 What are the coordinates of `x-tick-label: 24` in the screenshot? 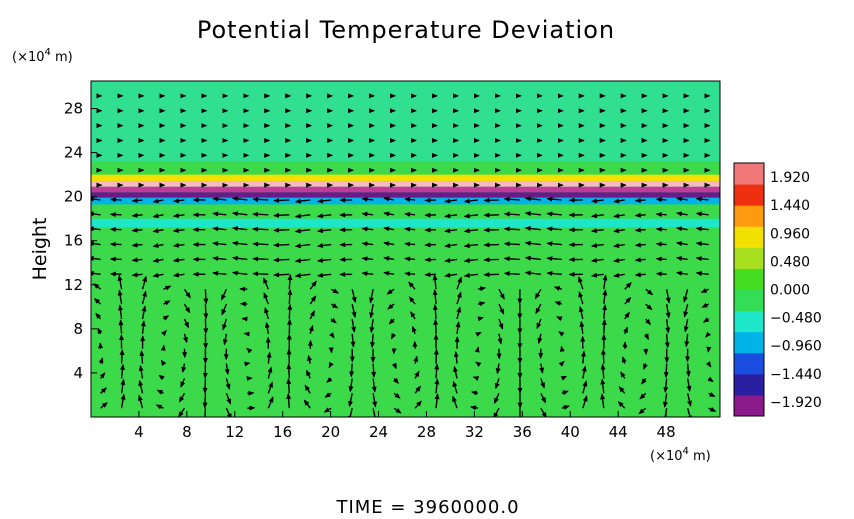 It's located at (378, 432).